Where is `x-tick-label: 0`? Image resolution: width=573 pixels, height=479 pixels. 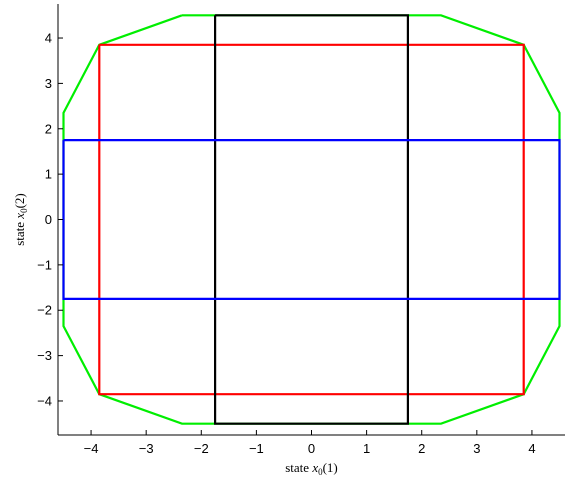
x-tick-label: 0 is located at coordinates (311, 448).